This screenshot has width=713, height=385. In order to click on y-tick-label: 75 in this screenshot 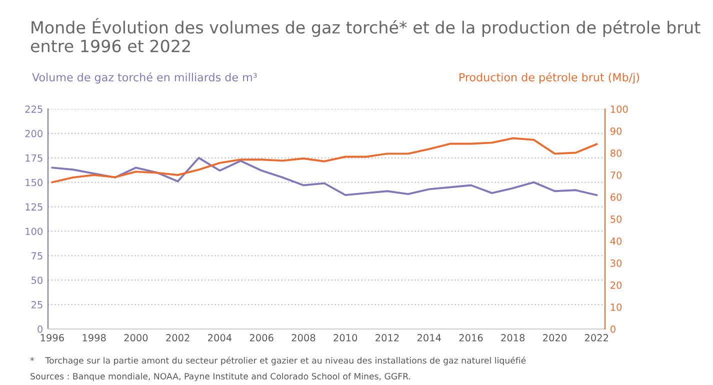, I will do `click(37, 256)`.